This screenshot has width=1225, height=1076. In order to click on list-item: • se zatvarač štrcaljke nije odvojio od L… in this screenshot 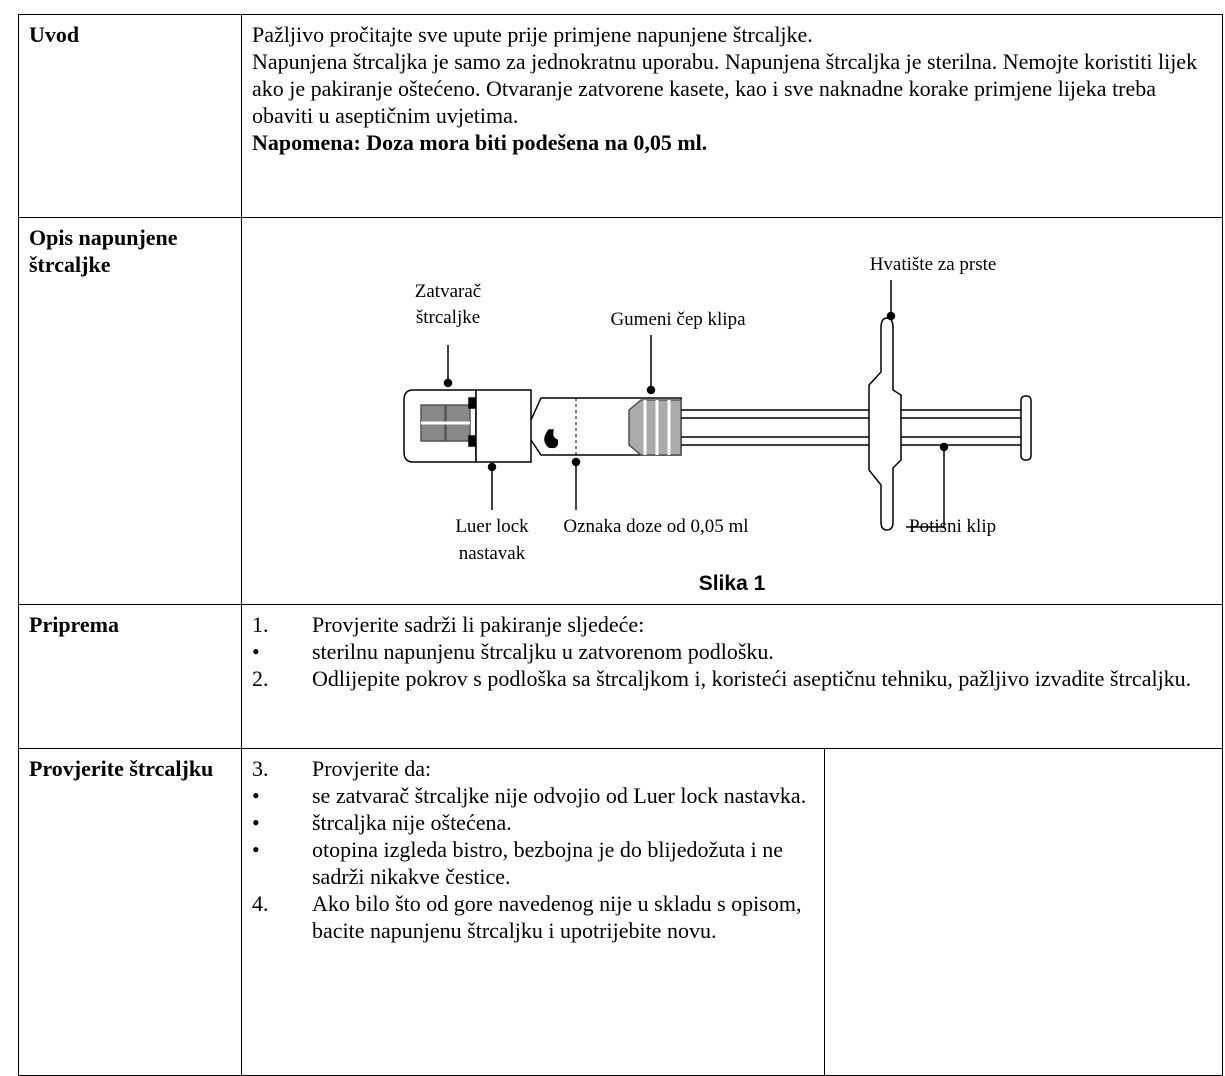, I will do `click(533, 795)`.